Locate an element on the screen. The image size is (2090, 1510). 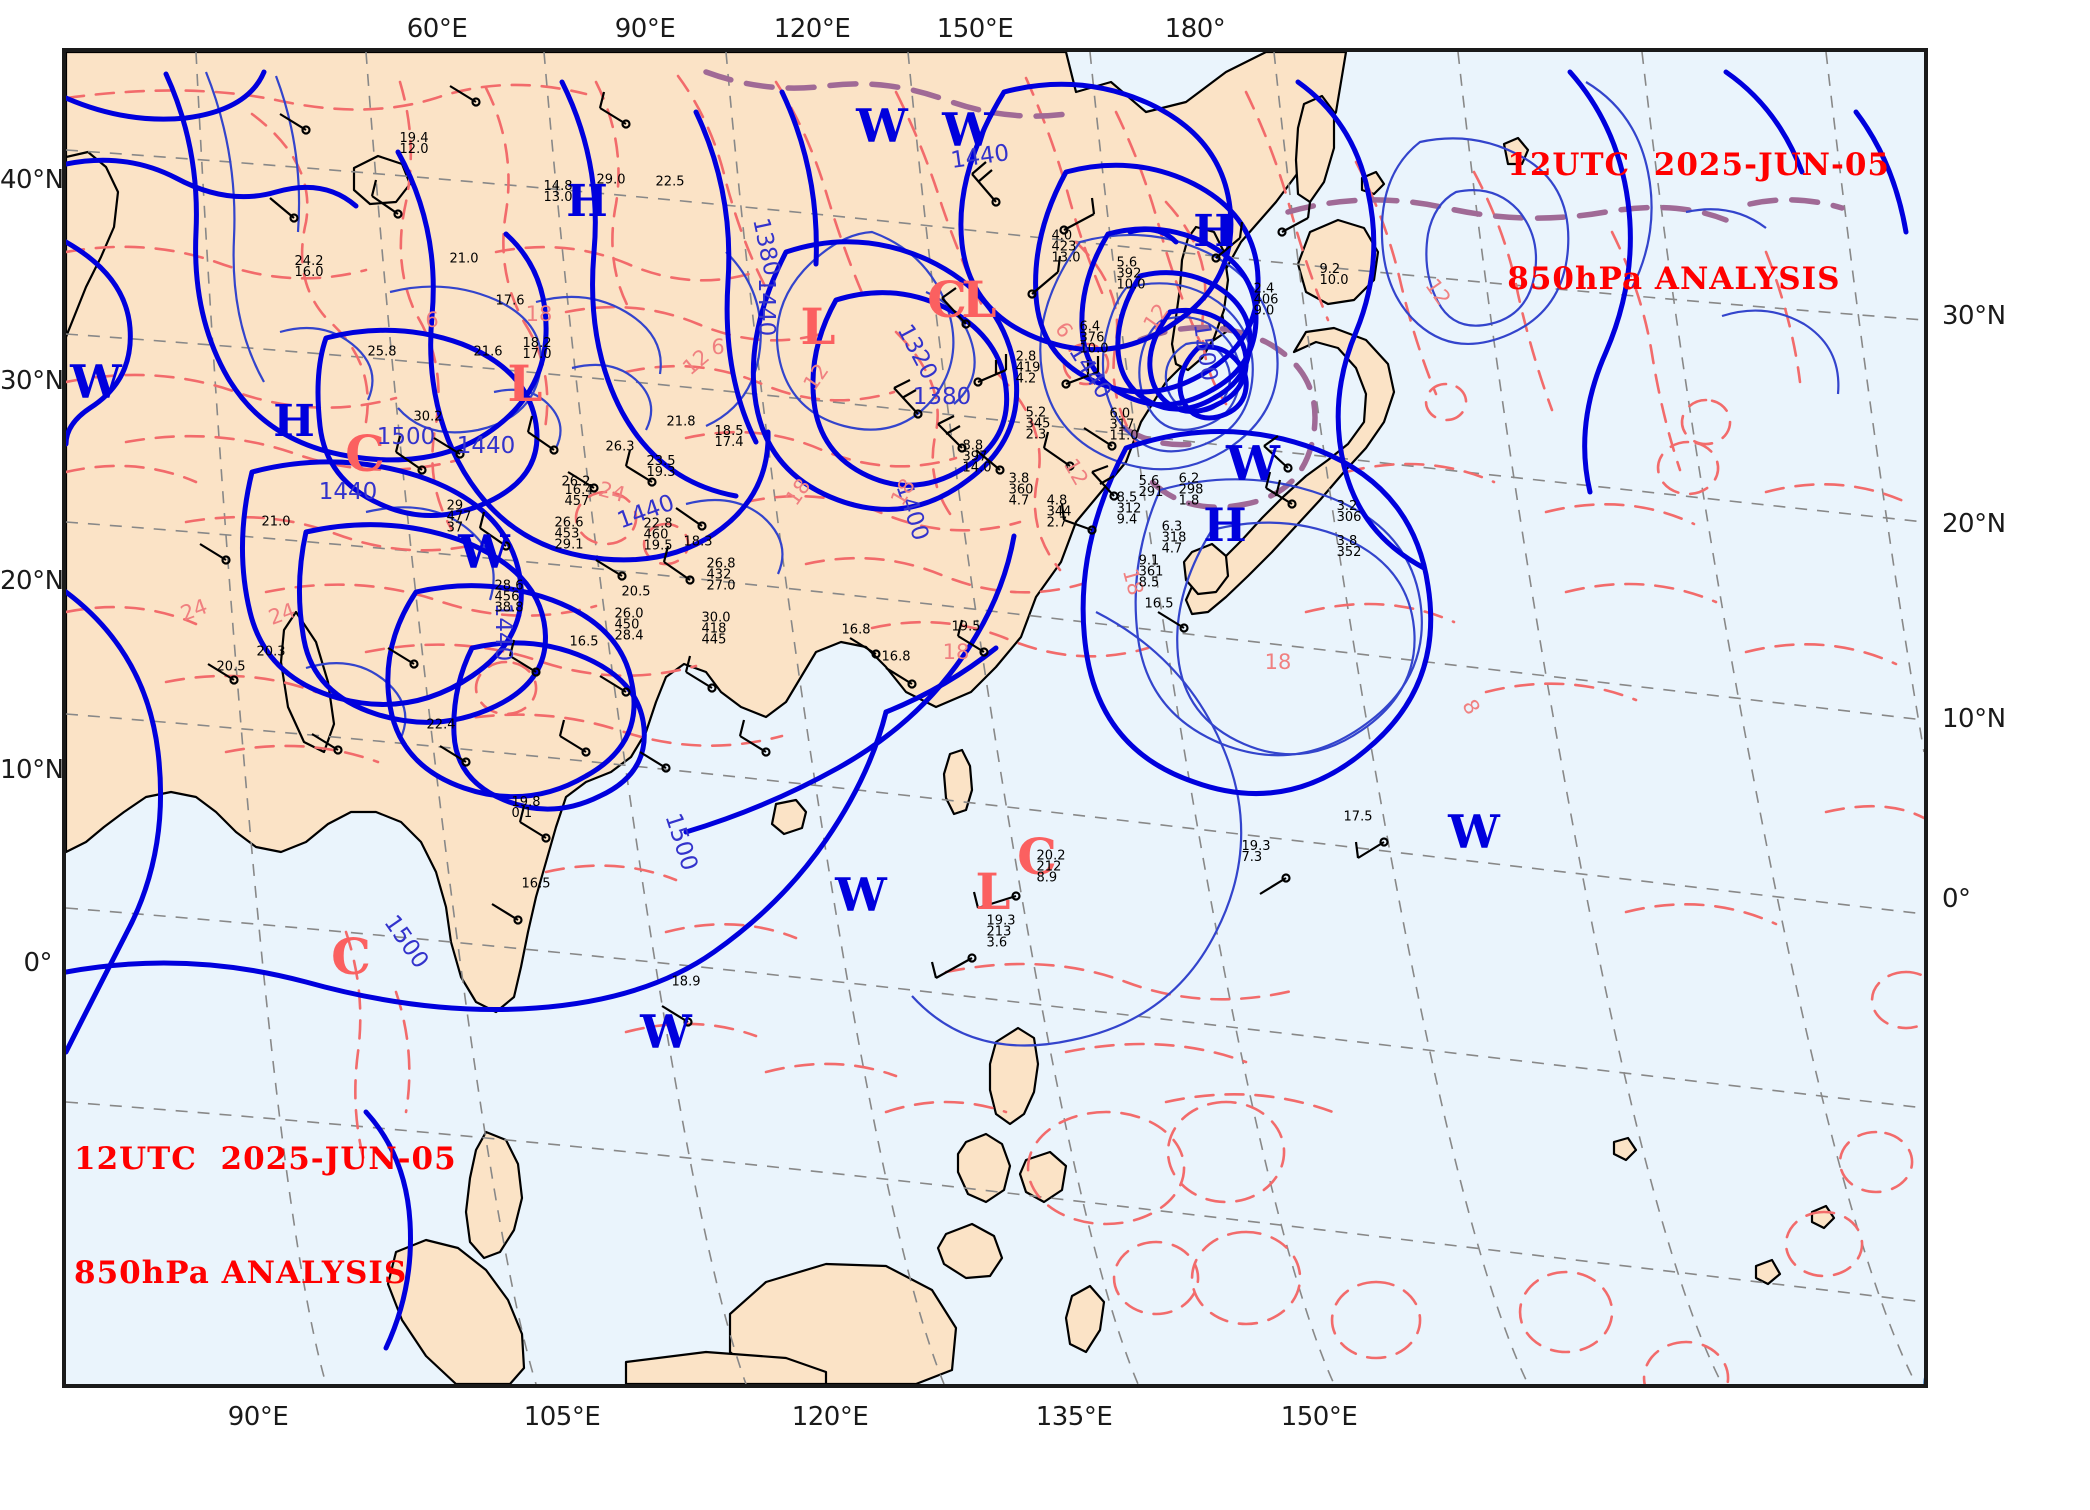
station-temperature: 9.1 is located at coordinates (1149, 561).